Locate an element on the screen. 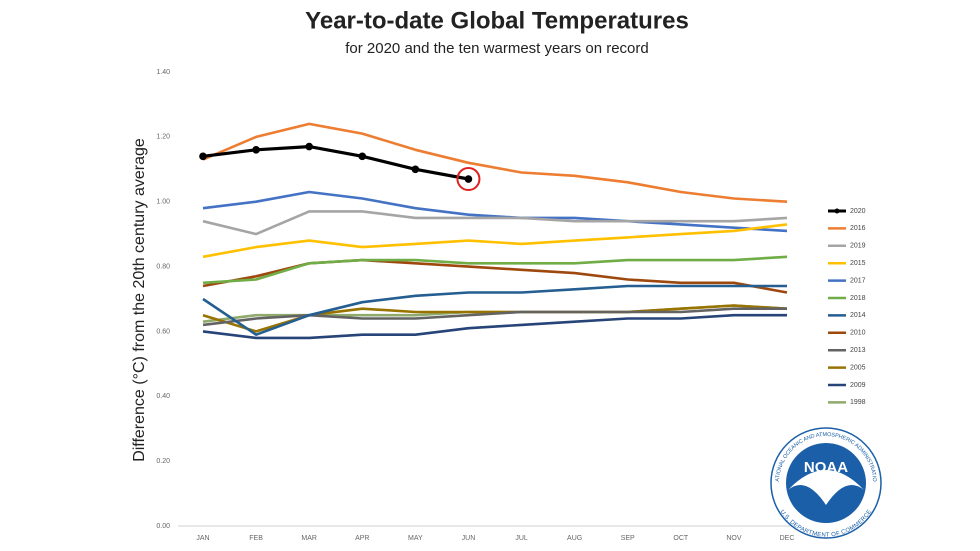 This screenshot has height=551, width=980. x-tick-label: JUN is located at coordinates (469, 538).